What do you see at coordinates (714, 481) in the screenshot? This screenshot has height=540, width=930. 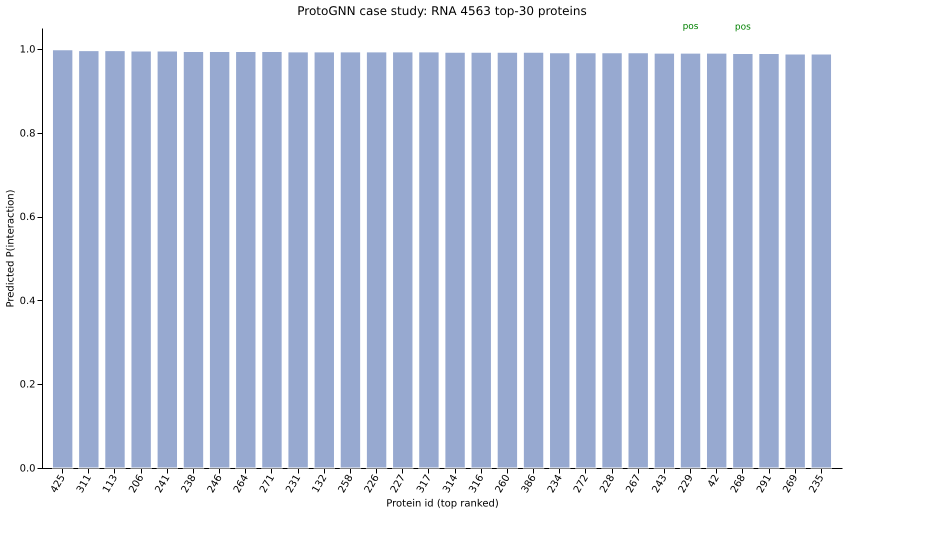 I see `x-tick-label: 42` at bounding box center [714, 481].